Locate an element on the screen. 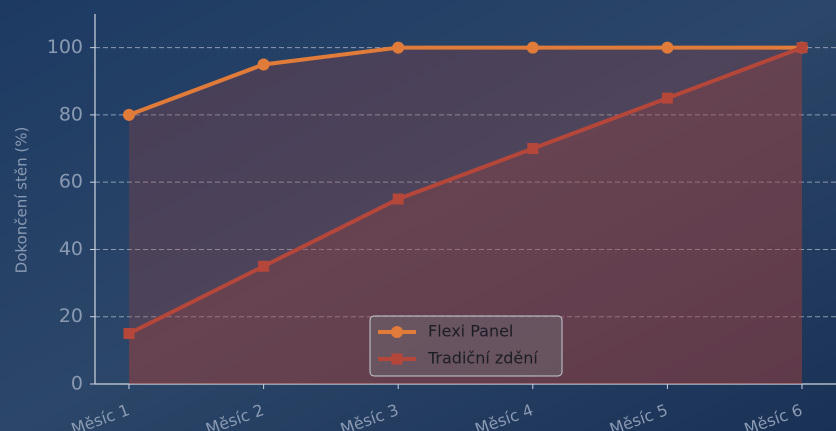  y-tick-label: 20 is located at coordinates (71, 316).